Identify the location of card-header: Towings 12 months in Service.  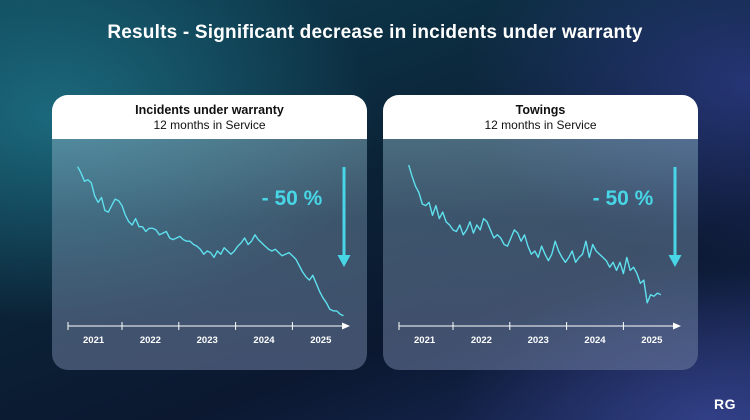
(540, 117).